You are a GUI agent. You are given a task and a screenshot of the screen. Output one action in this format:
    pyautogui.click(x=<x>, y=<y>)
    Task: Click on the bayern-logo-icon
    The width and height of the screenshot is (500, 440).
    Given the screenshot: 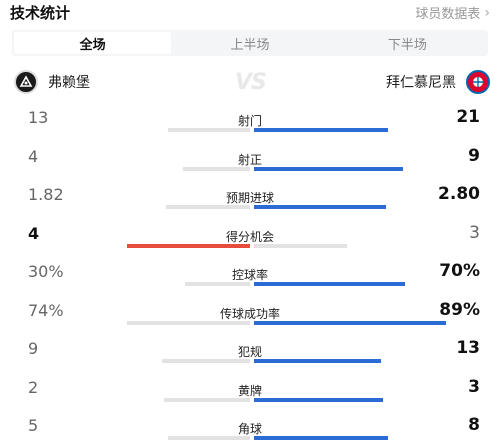 What is the action you would take?
    pyautogui.click(x=478, y=82)
    